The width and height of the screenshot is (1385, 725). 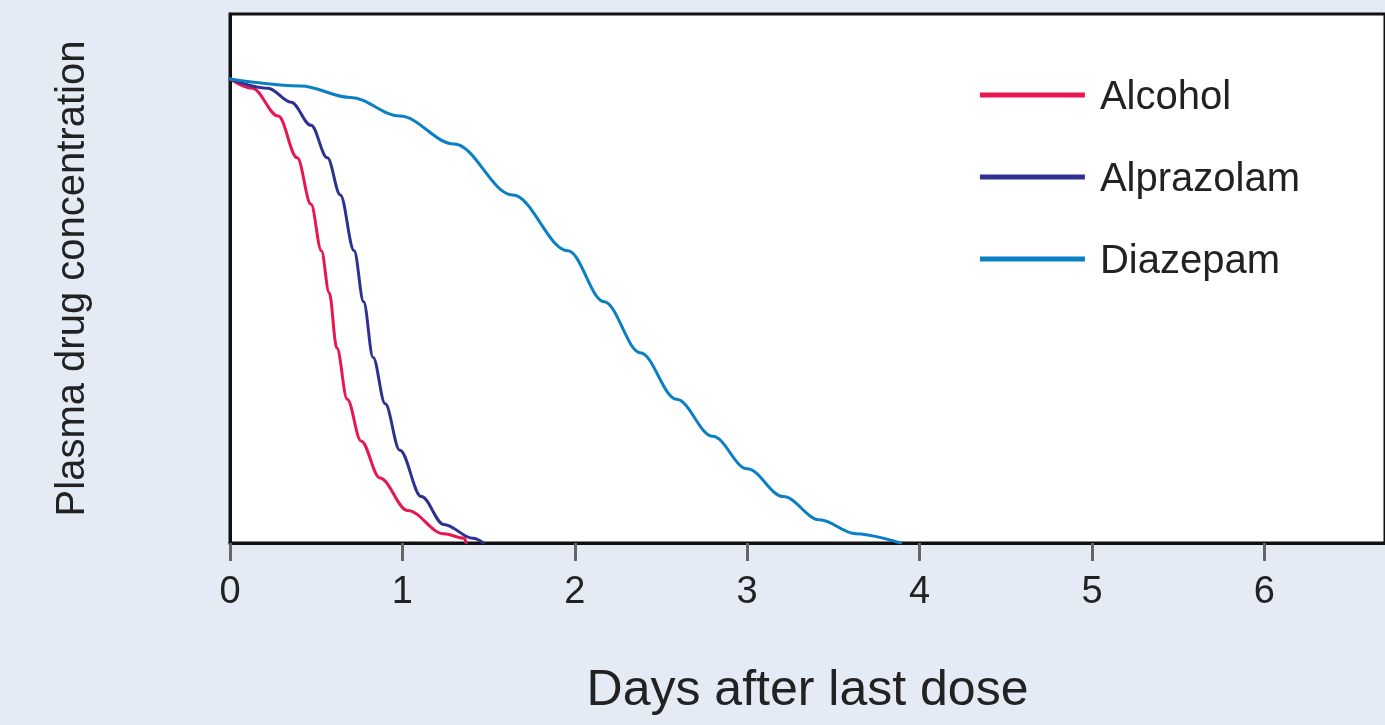 What do you see at coordinates (747, 590) in the screenshot?
I see `x-tick-label: 3` at bounding box center [747, 590].